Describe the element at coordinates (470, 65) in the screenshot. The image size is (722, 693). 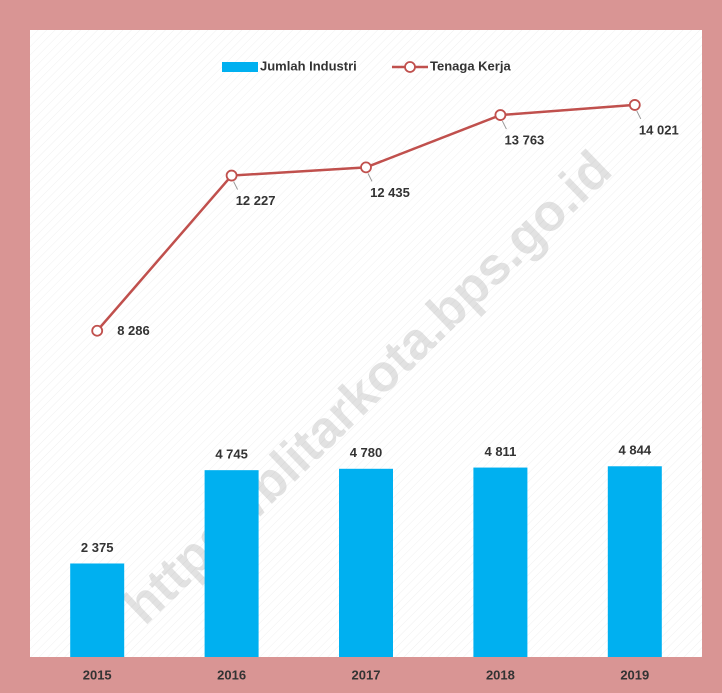
I see `legend-label: Tenaga Kerja` at that location.